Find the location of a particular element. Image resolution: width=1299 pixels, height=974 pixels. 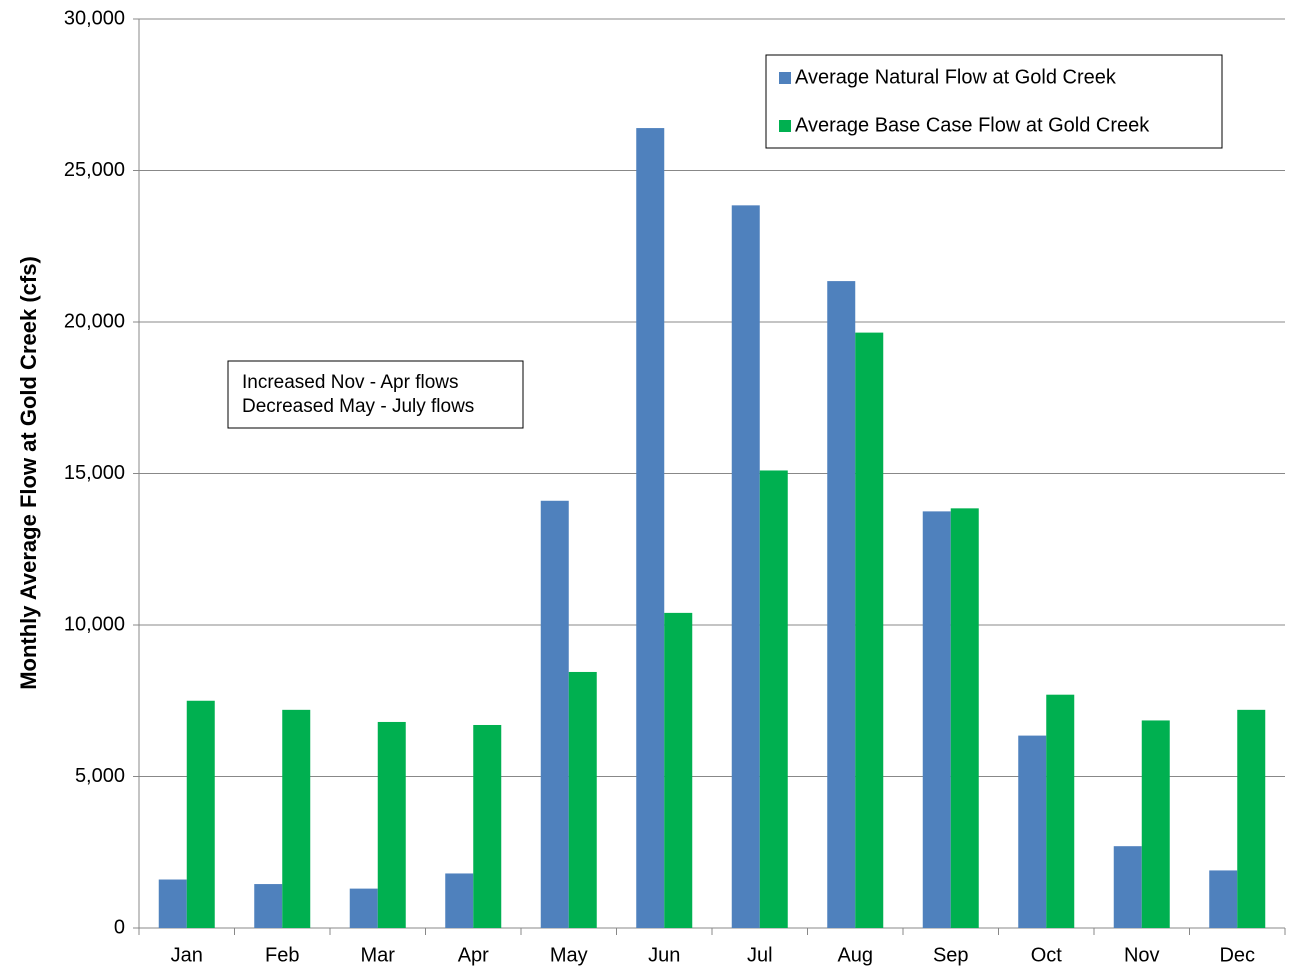

x-tick-label: Aug is located at coordinates (855, 955).